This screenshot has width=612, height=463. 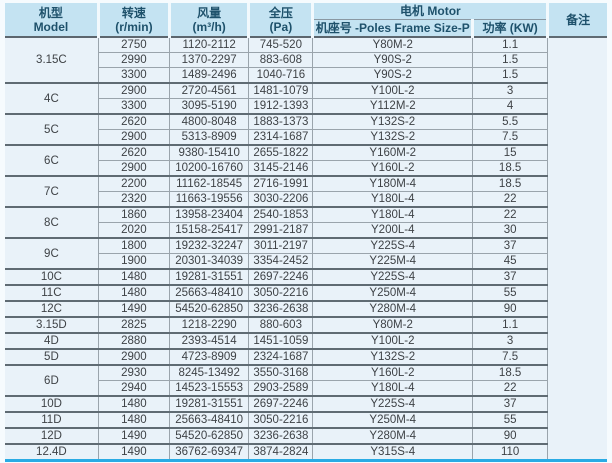 I want to click on speed-cell: 2020, so click(x=134, y=230).